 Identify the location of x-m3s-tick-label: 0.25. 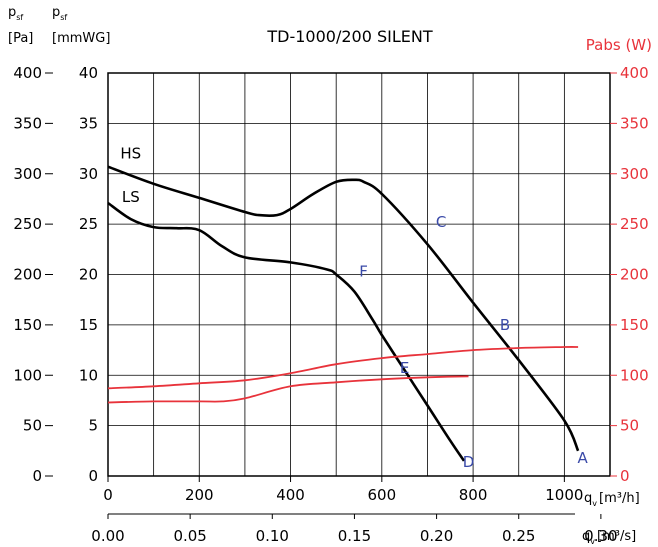
(518, 536).